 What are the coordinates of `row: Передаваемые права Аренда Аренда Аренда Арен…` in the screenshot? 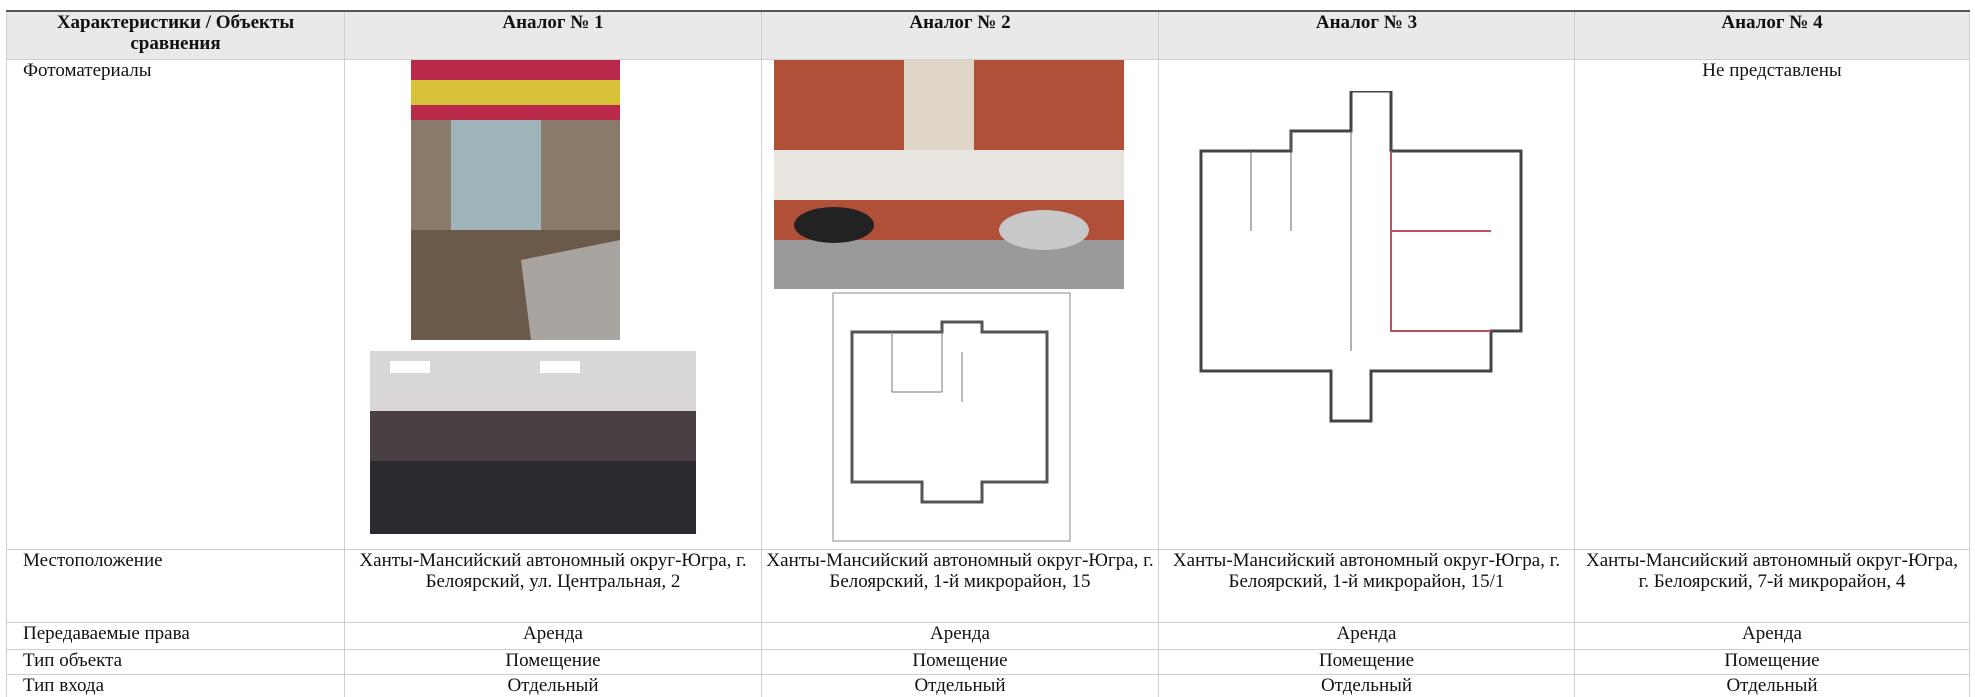 It's located at (988, 636).